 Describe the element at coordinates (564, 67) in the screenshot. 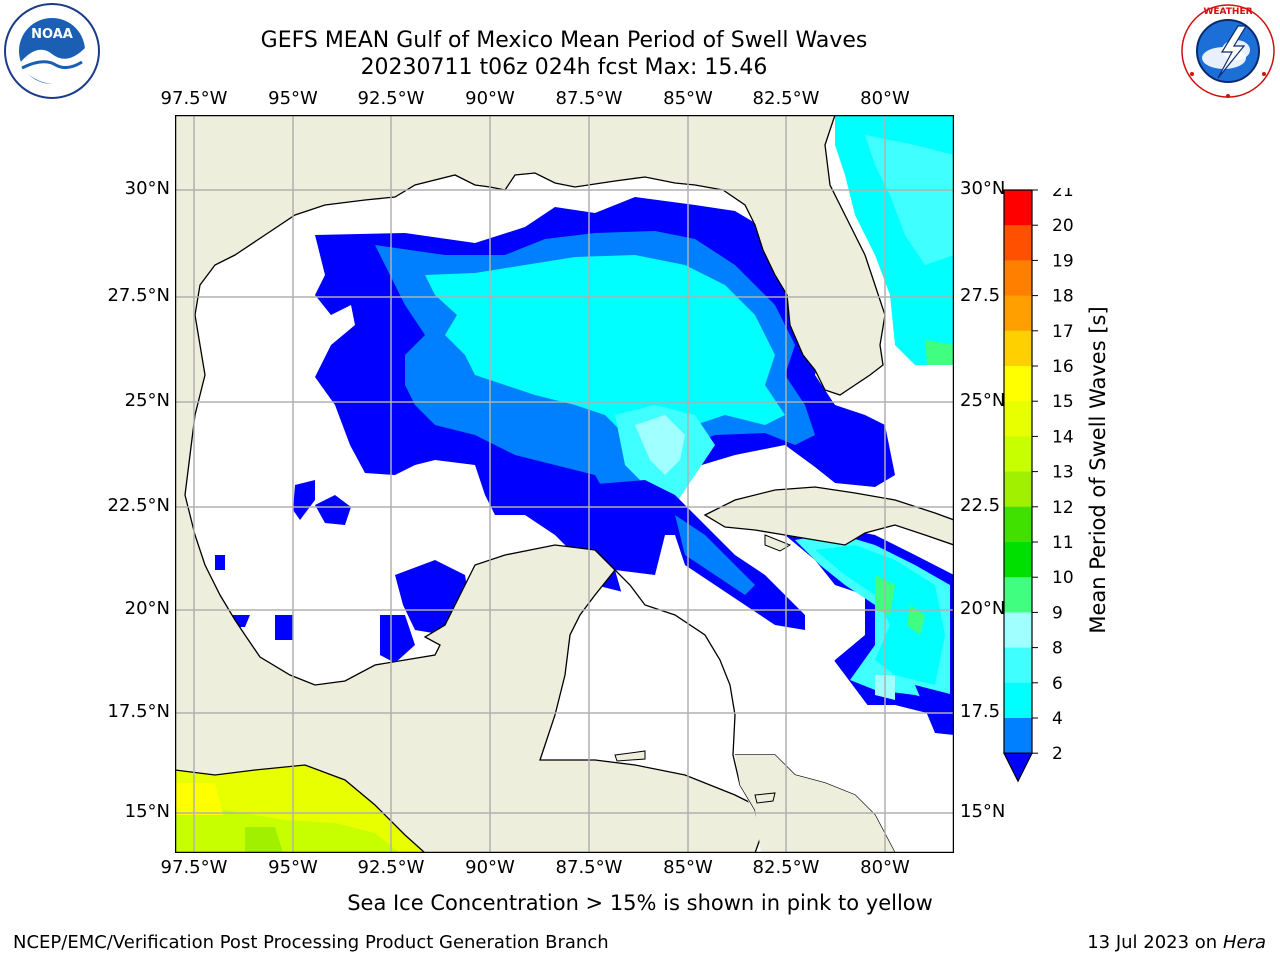

I see `chart-subtitle: 20230711 t06z 024h fcst Max: 15.46` at that location.